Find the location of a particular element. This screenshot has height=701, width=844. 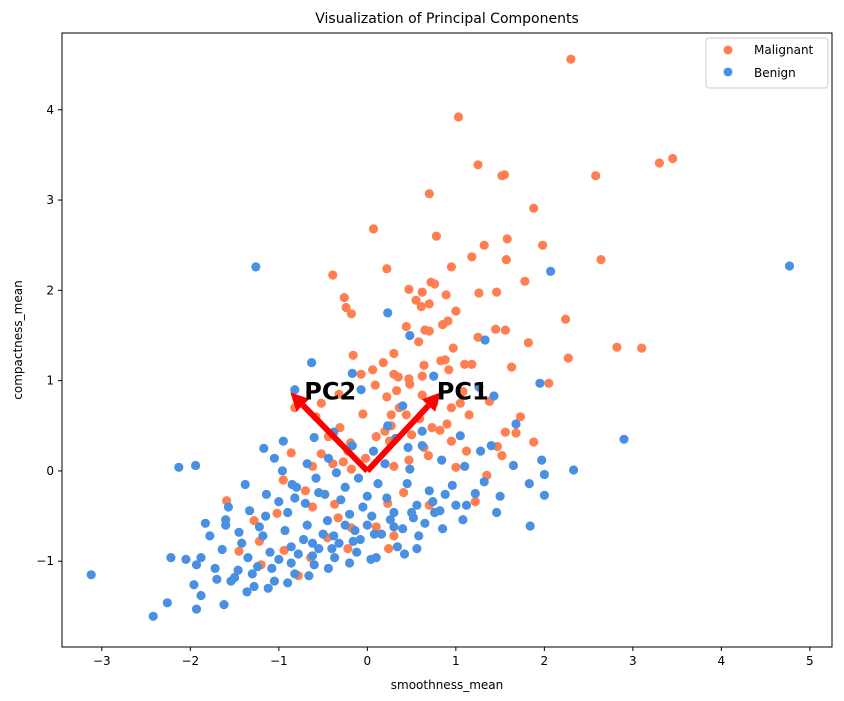

arrow-head is located at coordinates (431, 402).